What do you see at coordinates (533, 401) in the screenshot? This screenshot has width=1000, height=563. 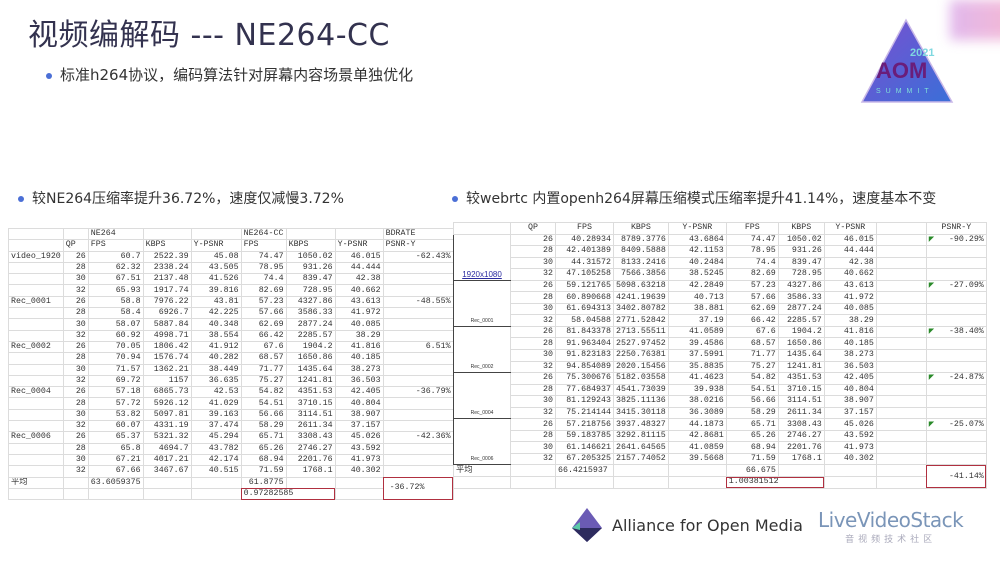 I see `table-cell: 30` at bounding box center [533, 401].